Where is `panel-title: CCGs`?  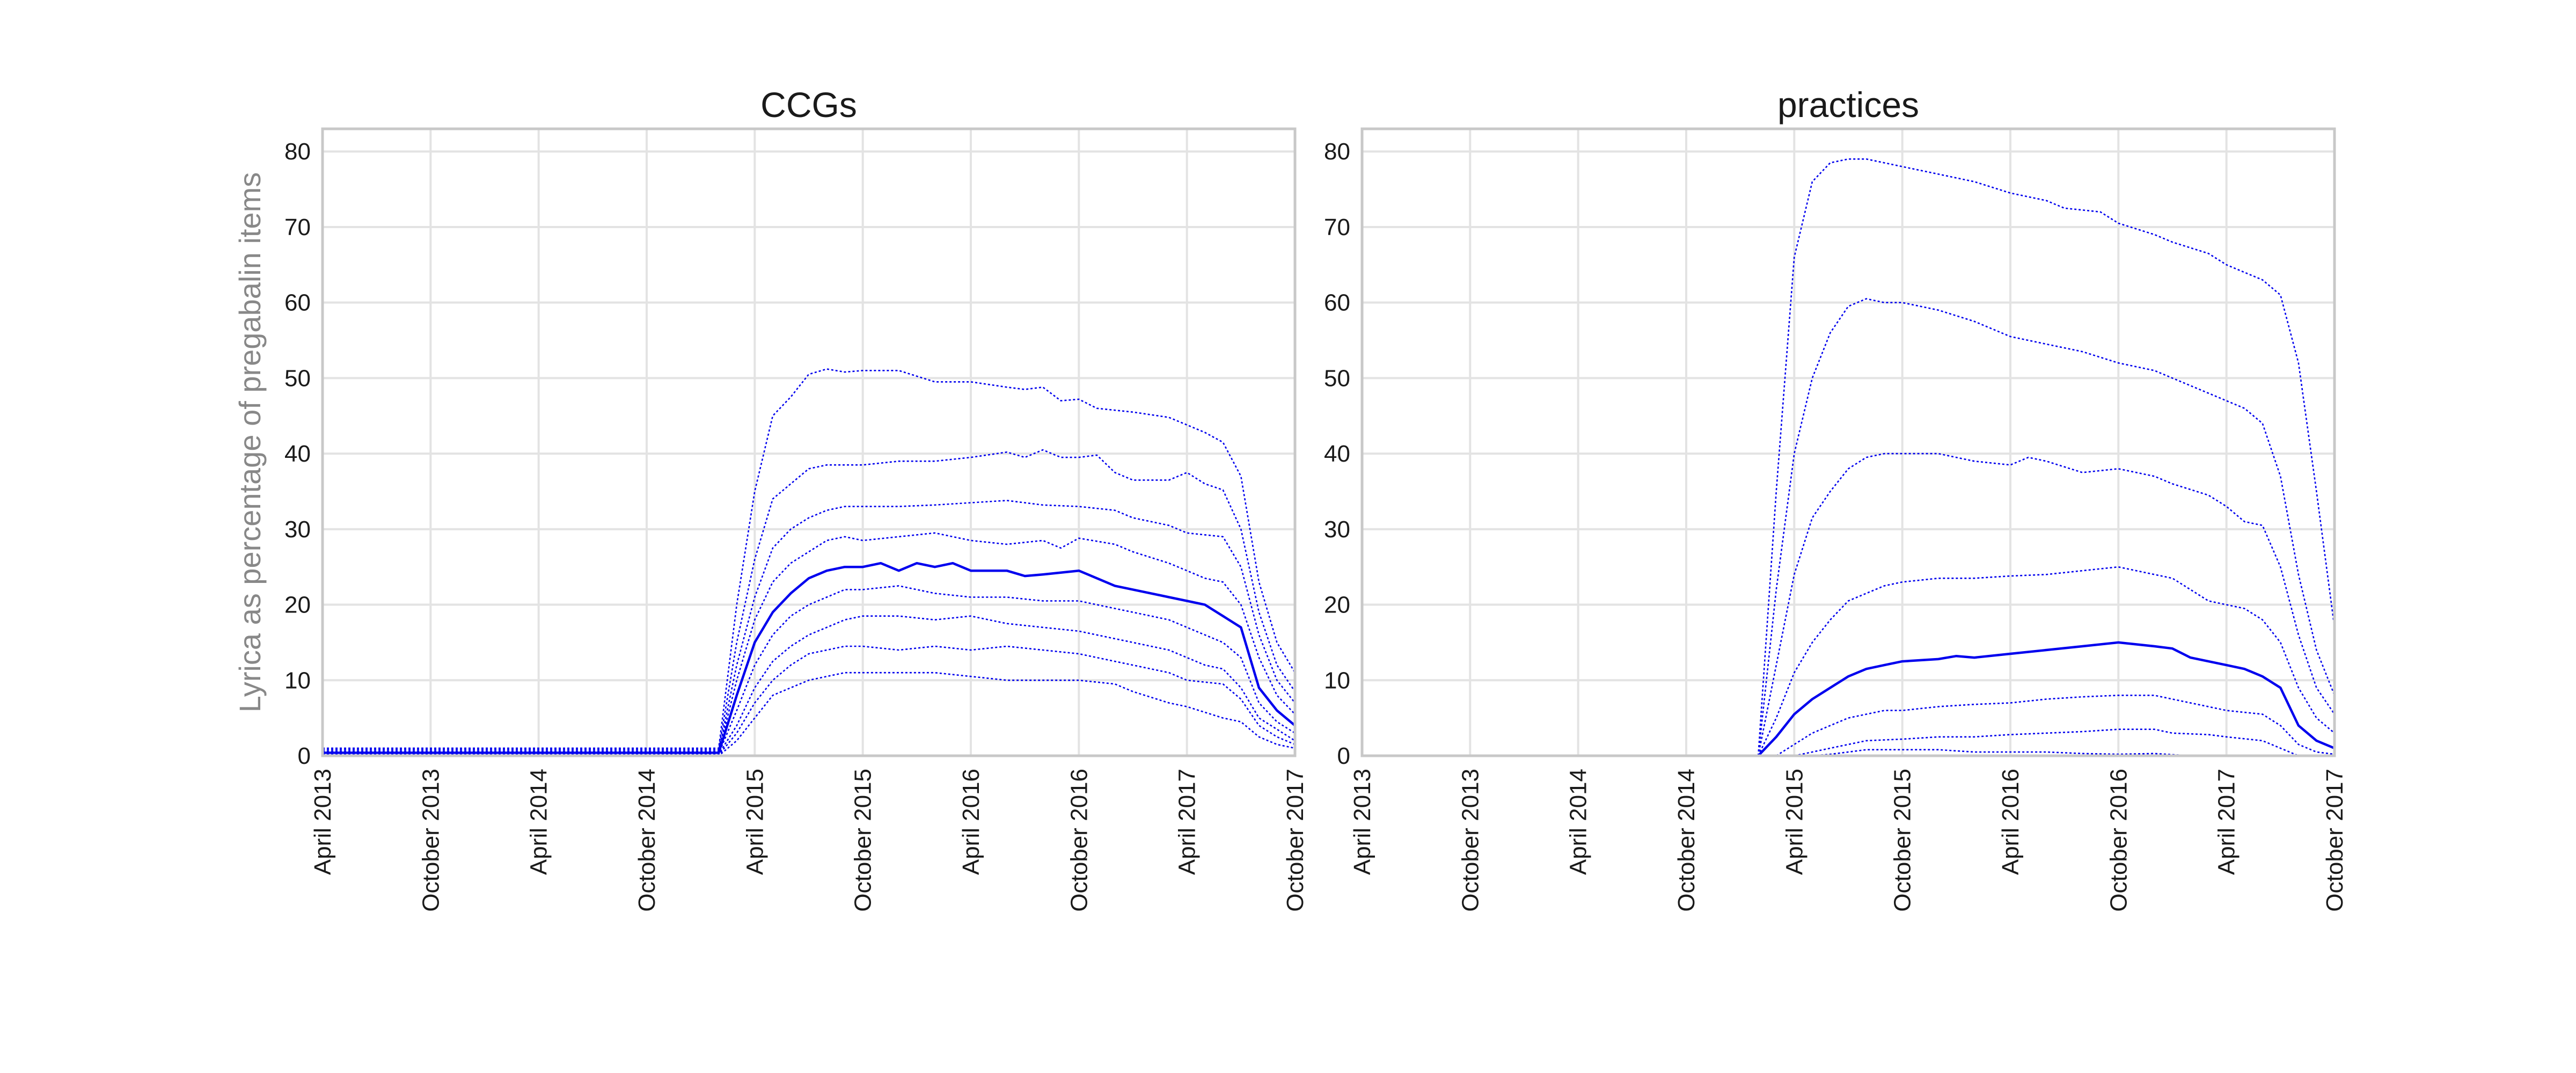 panel-title: CCGs is located at coordinates (808, 105).